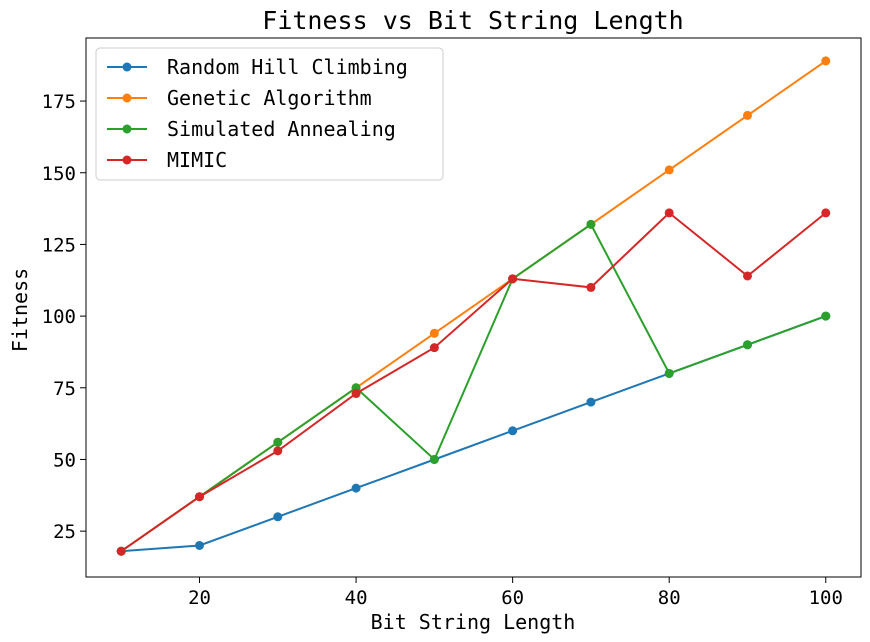 This screenshot has height=642, width=870. What do you see at coordinates (287, 67) in the screenshot?
I see `legend-label: Random Hill Climbing` at bounding box center [287, 67].